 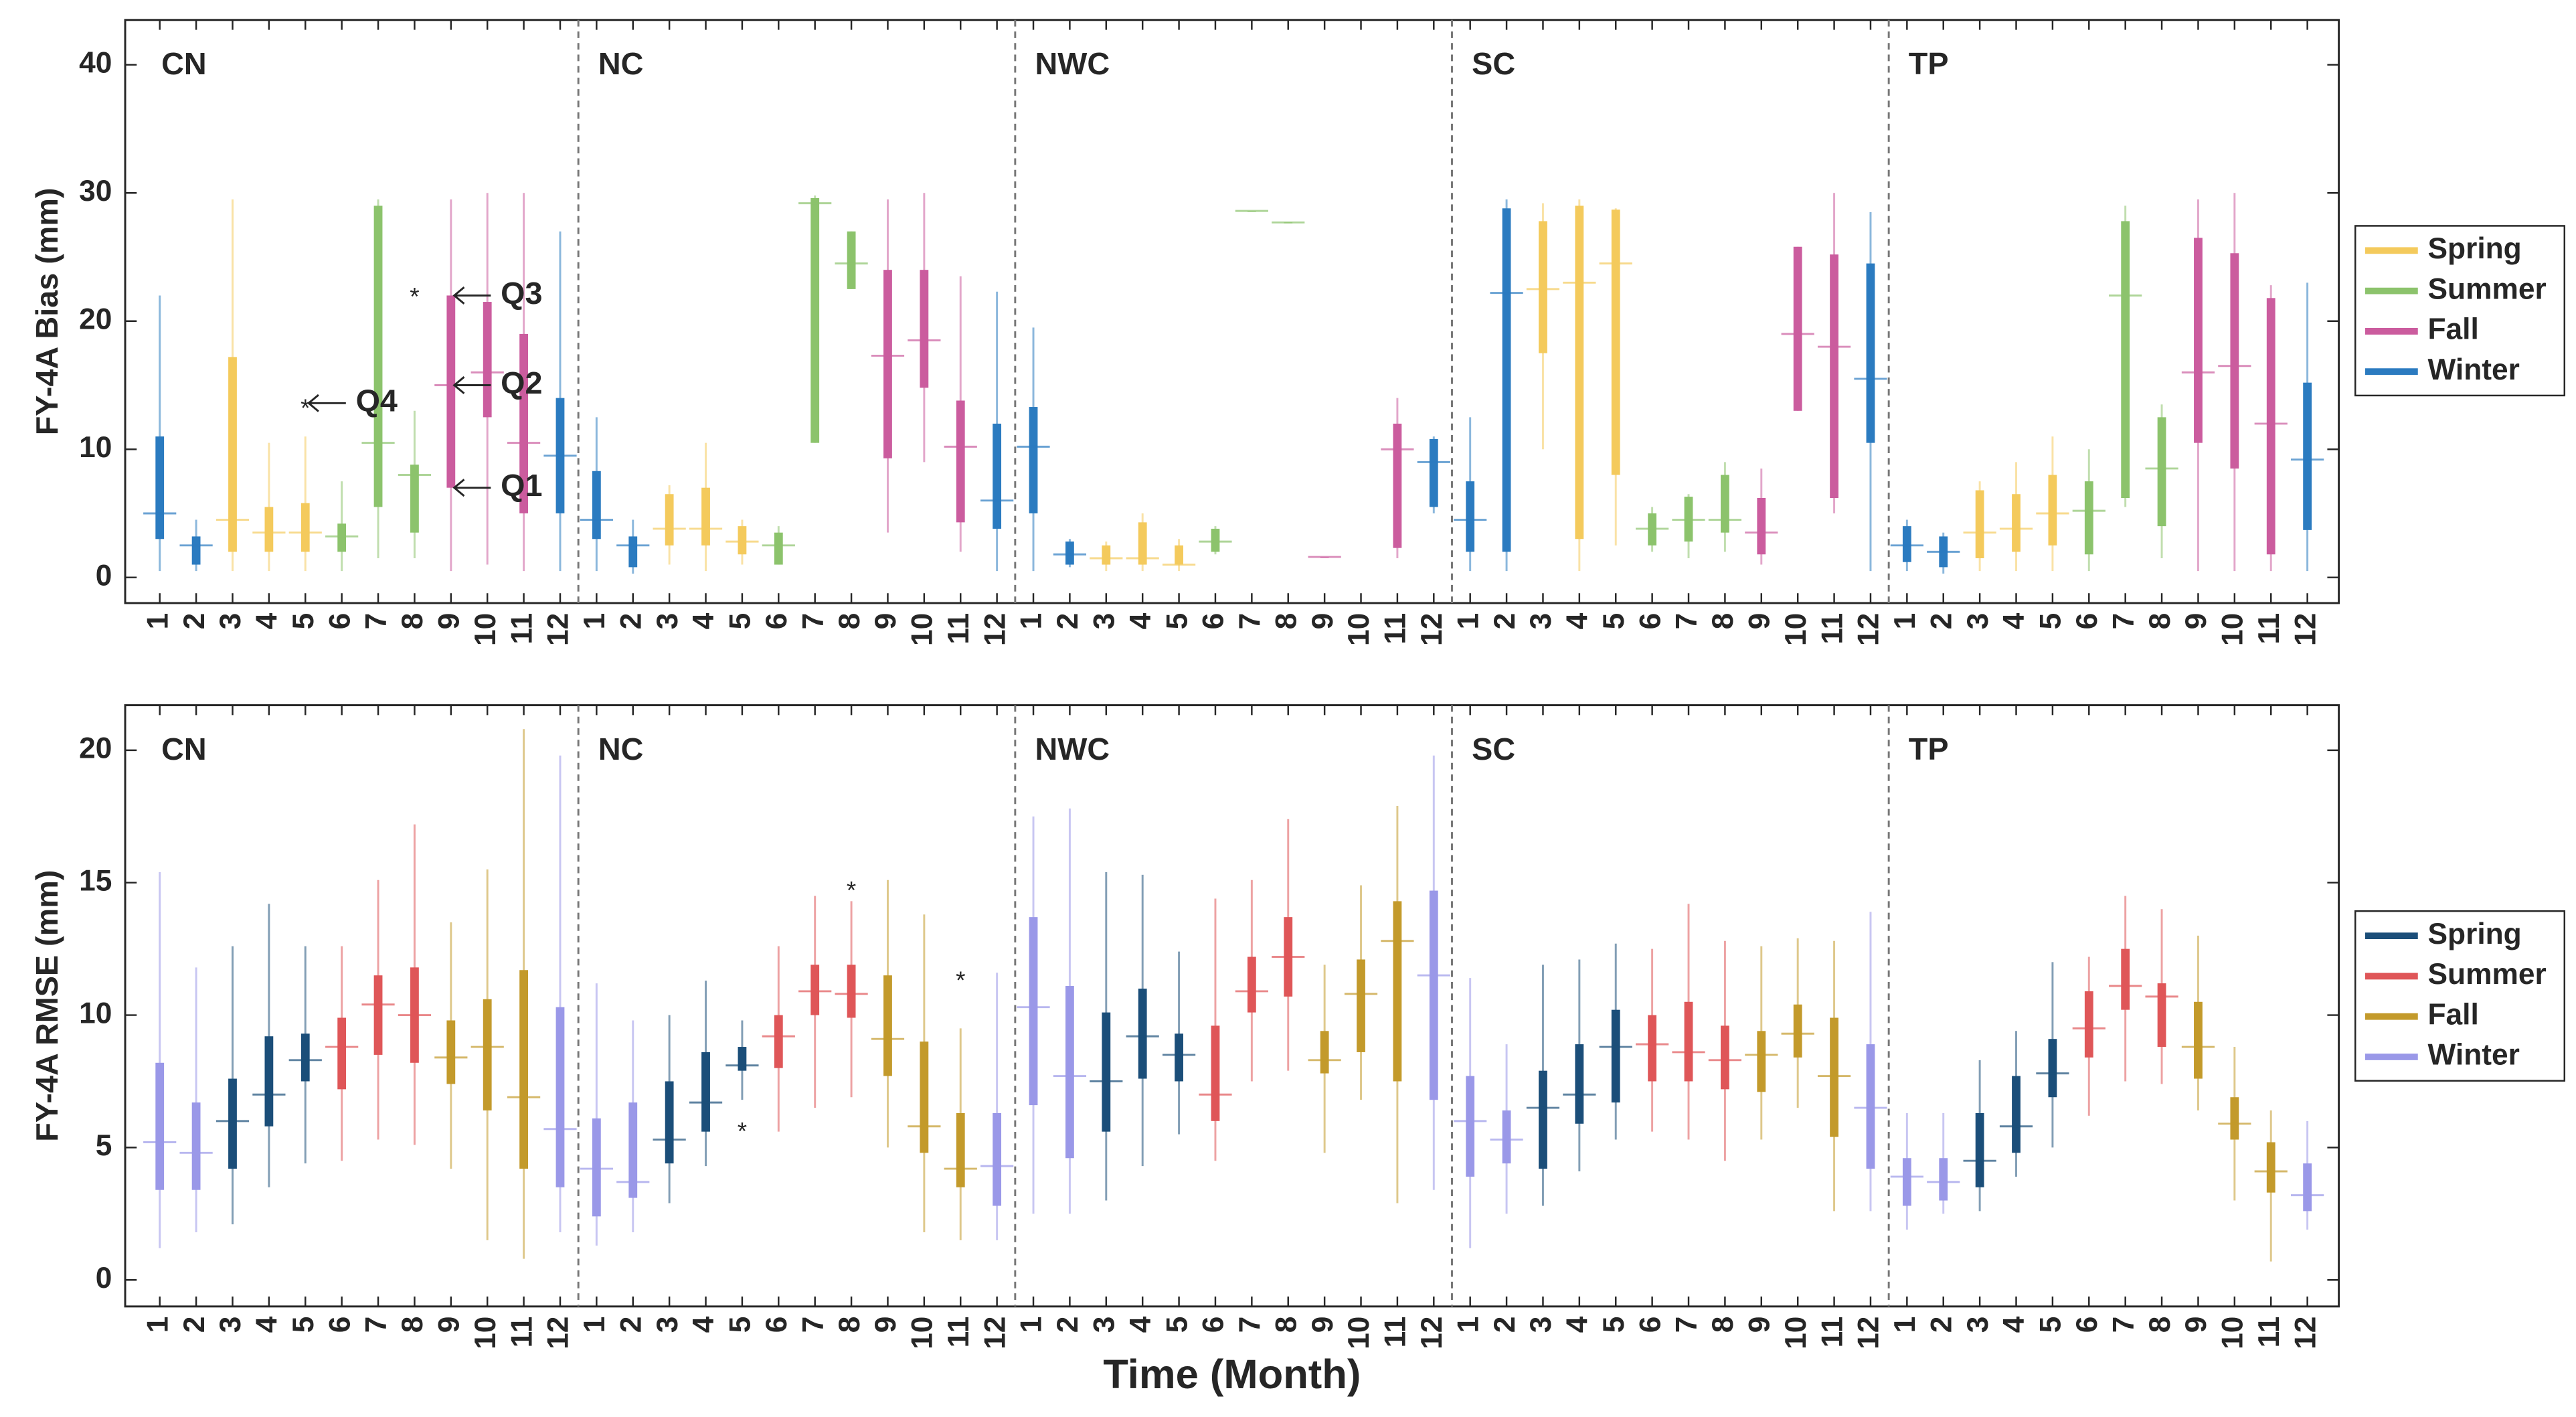 I want to click on region-label: CN, so click(x=184, y=749).